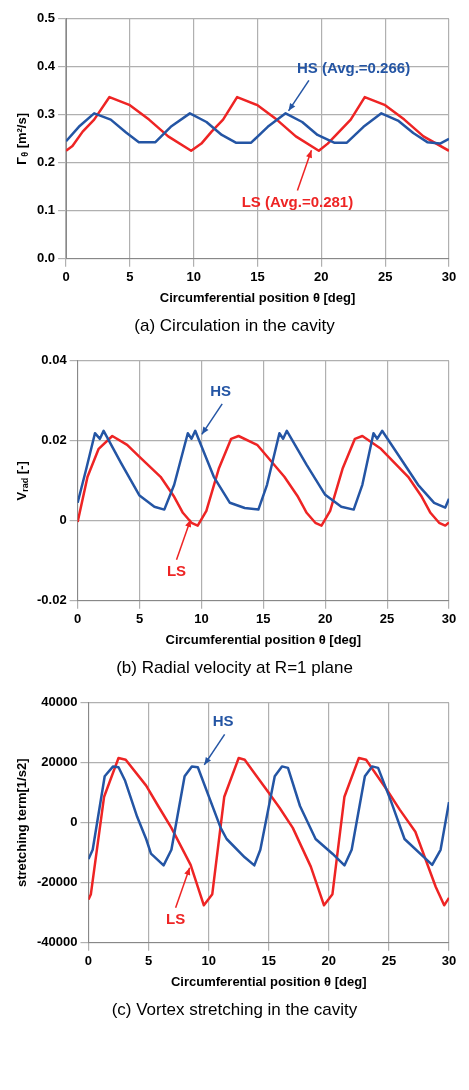  I want to click on y-tick-label: 40000, so click(59, 702).